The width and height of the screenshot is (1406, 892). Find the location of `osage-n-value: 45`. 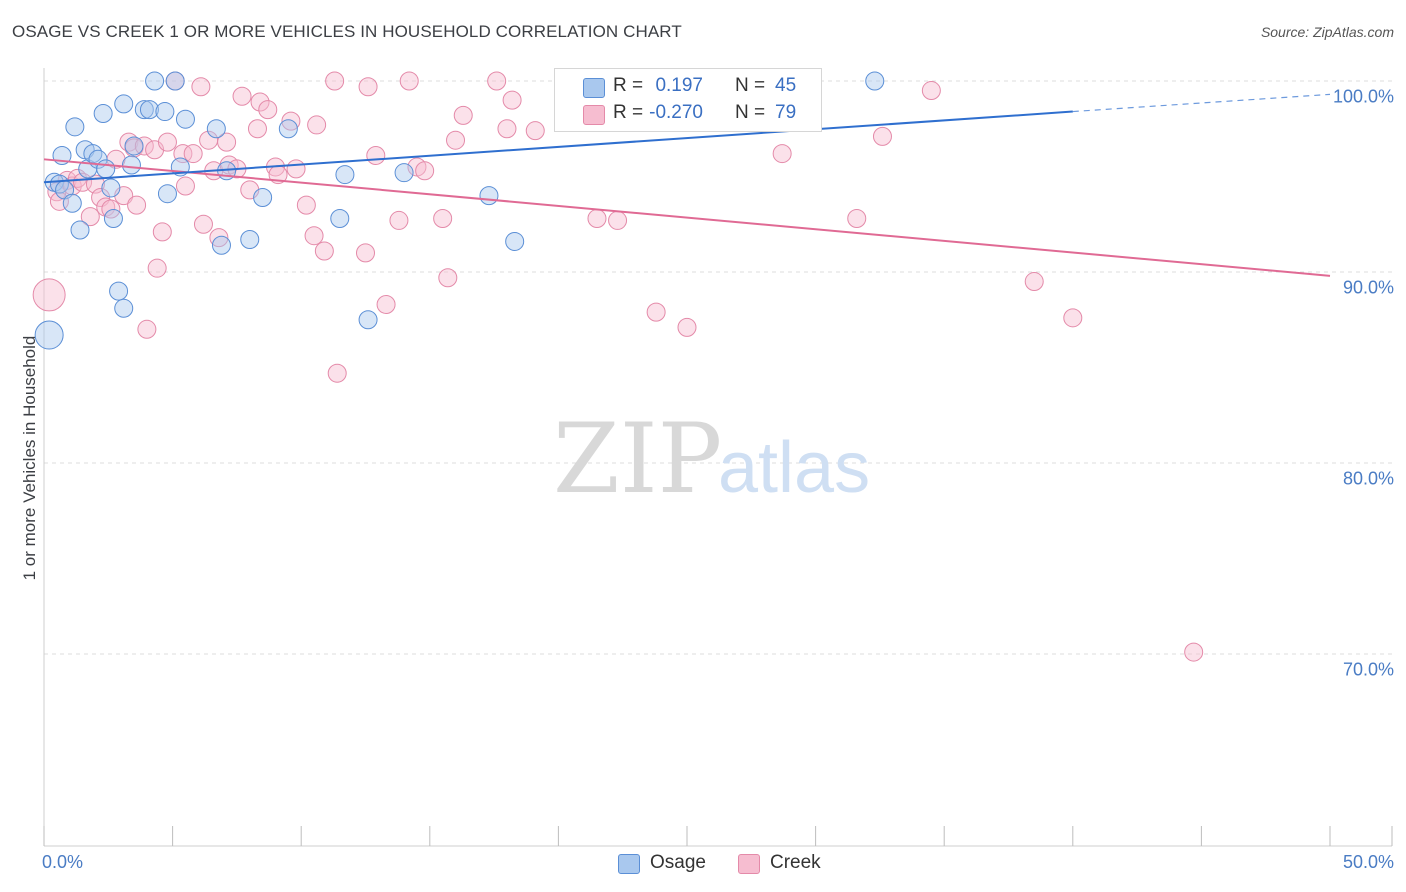

osage-n-value: 45 is located at coordinates (786, 85).